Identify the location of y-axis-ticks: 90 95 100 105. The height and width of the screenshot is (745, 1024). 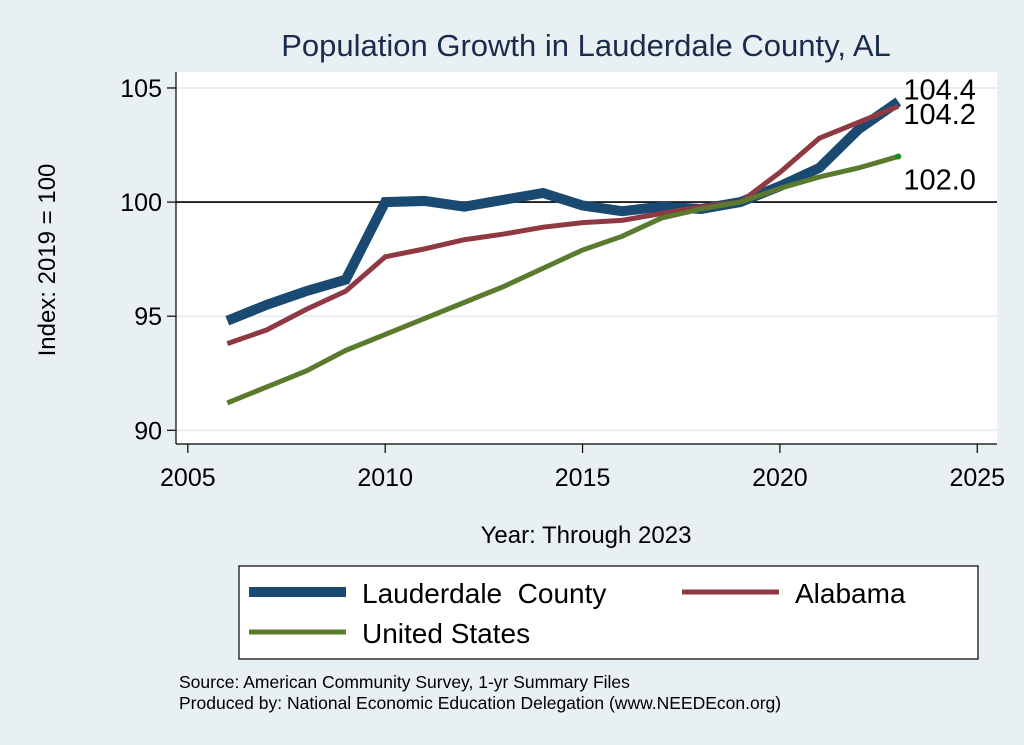
(148, 260).